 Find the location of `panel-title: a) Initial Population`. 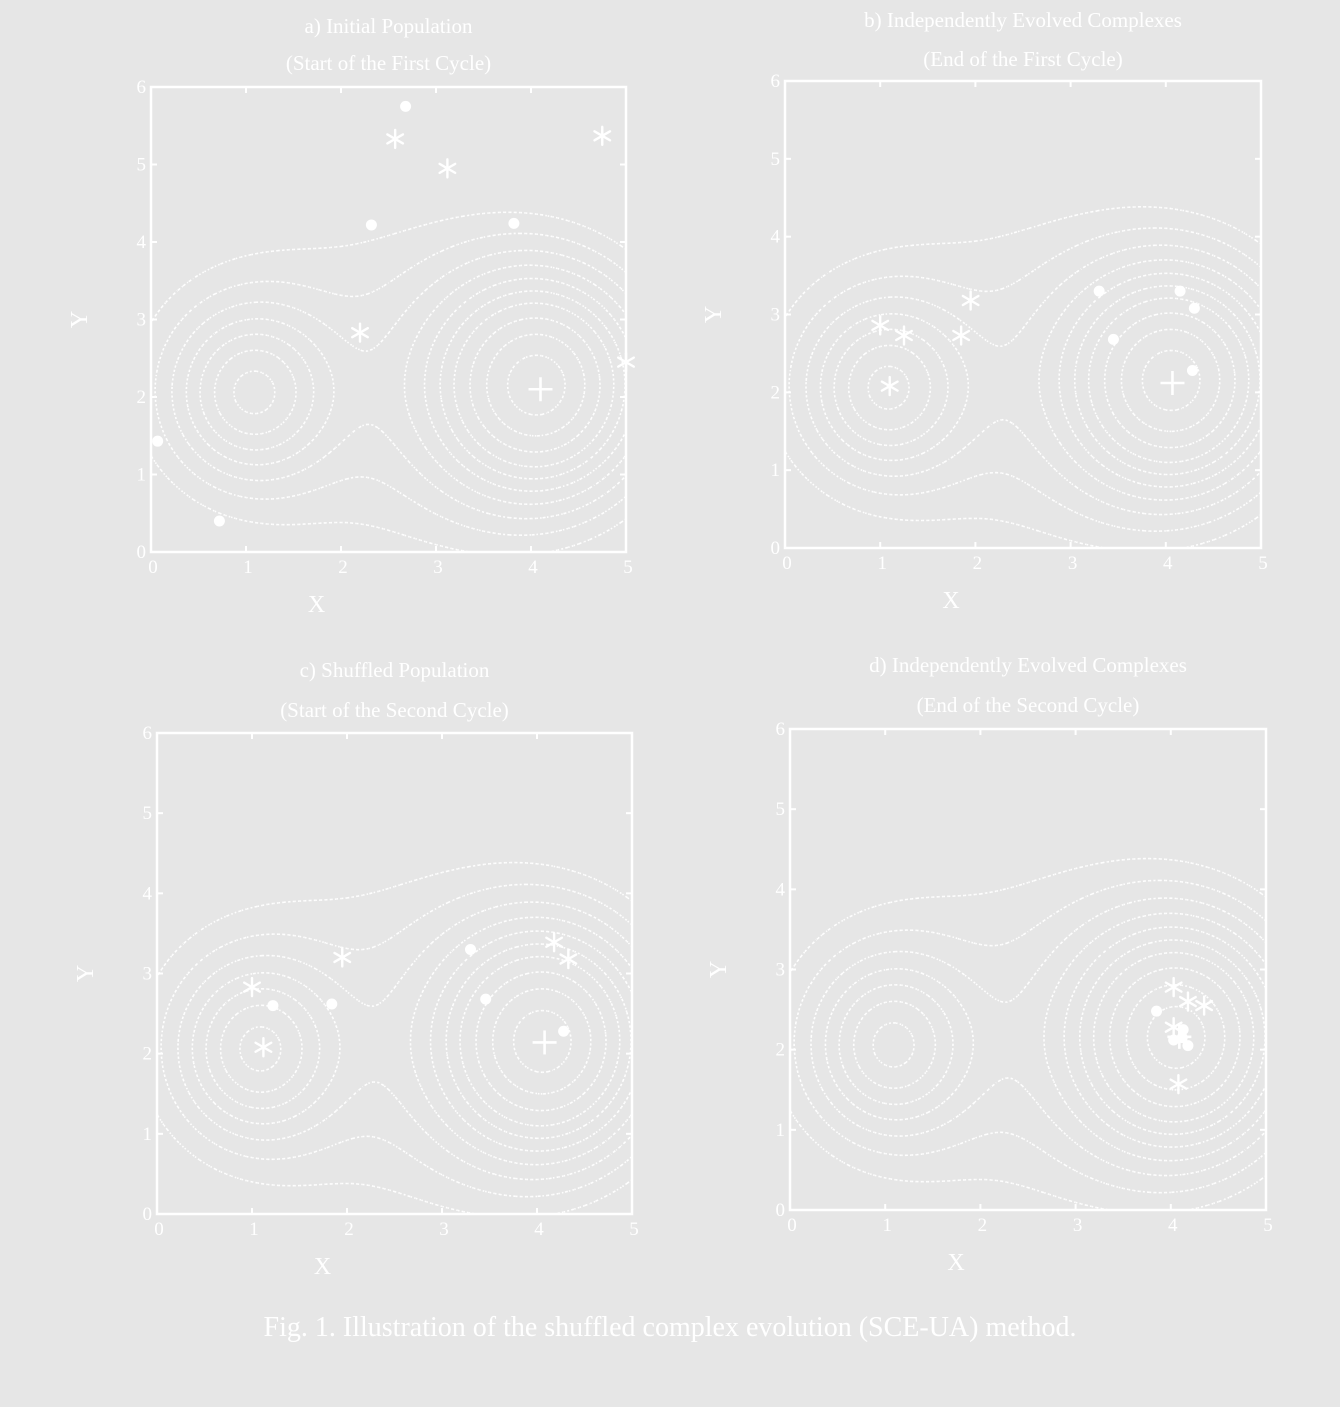

panel-title: a) Initial Population is located at coordinates (389, 26).